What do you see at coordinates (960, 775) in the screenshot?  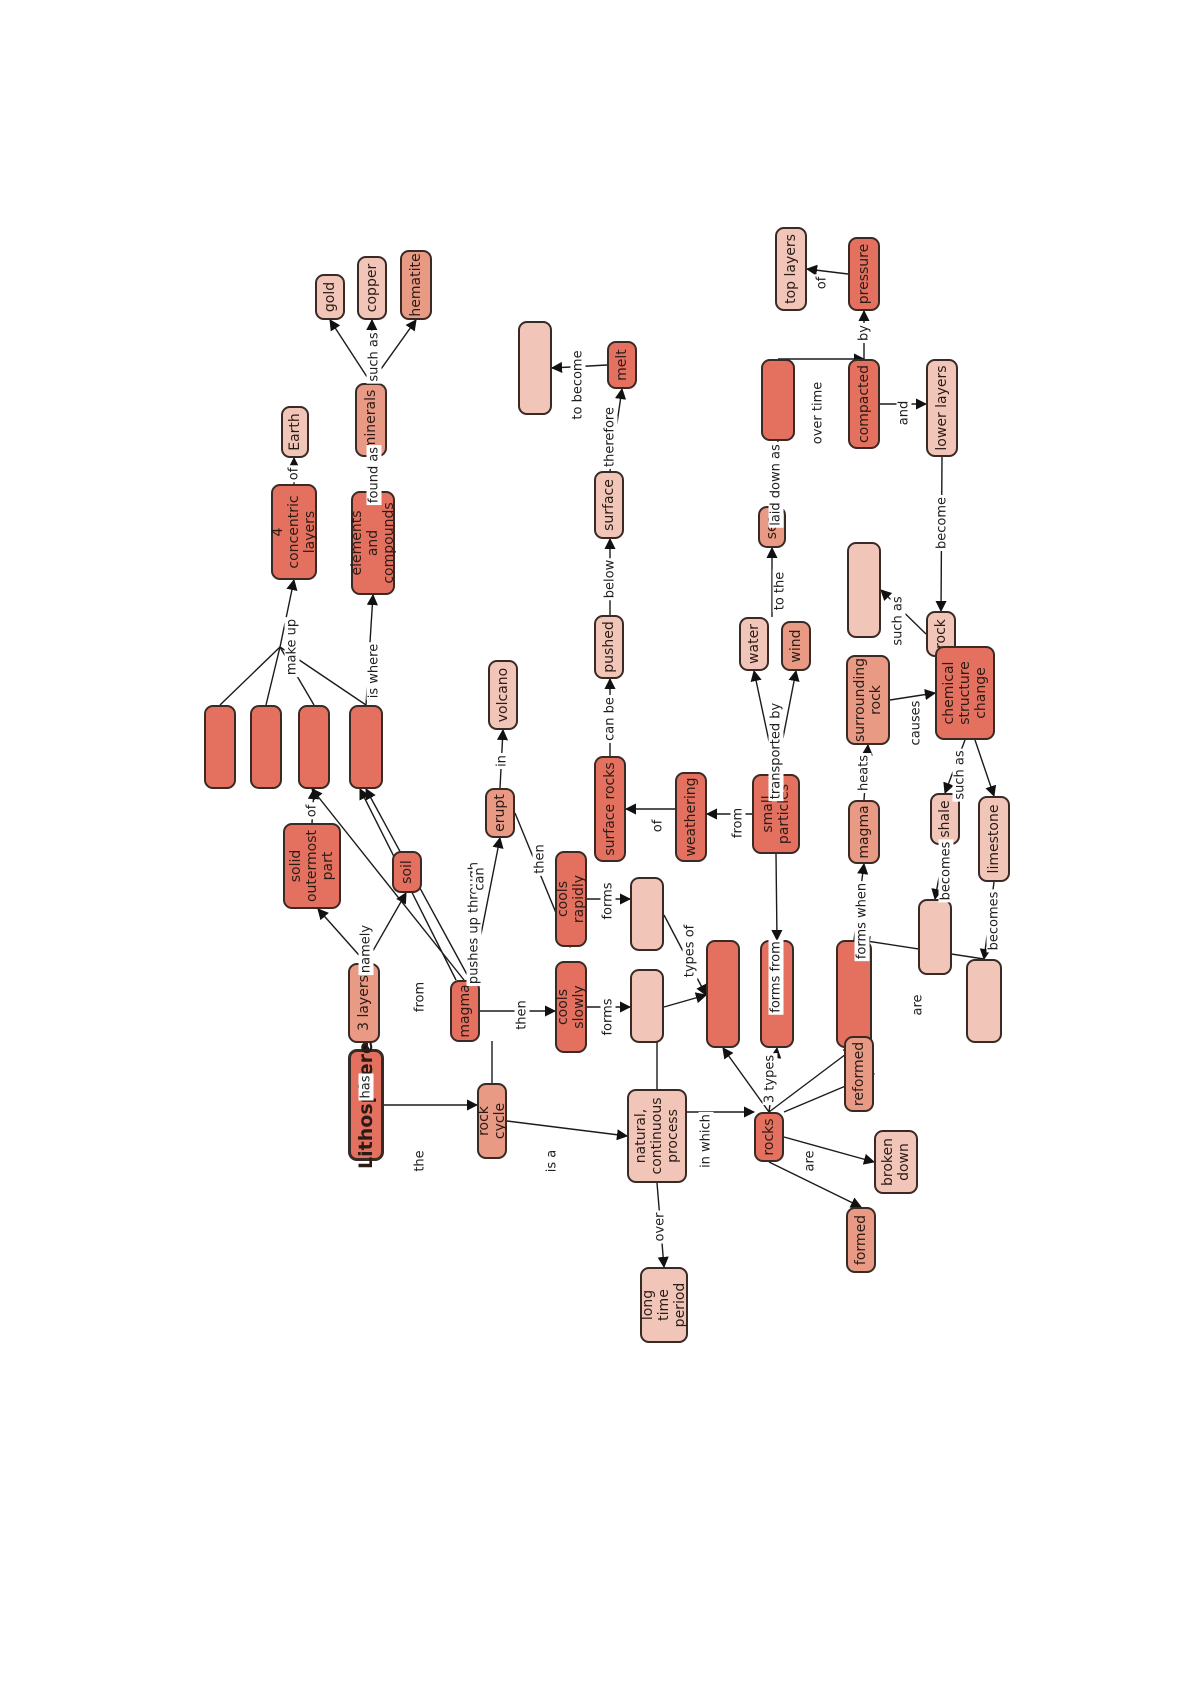 I see `link-such-as-change: such as` at bounding box center [960, 775].